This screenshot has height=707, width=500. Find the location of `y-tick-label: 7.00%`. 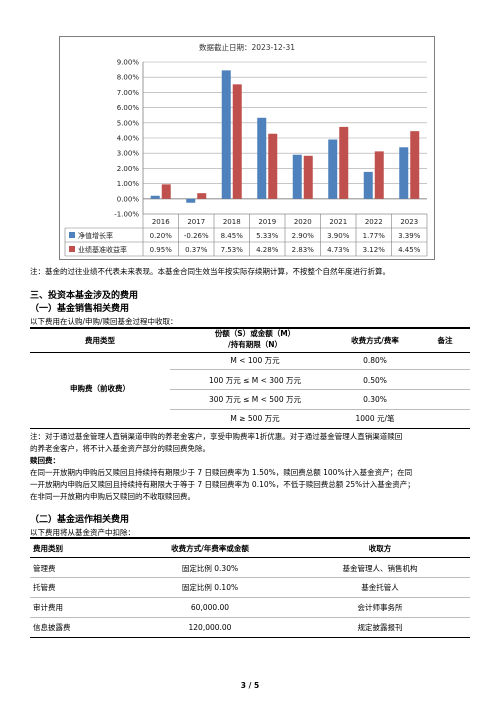

y-tick-label: 7.00% is located at coordinates (128, 93).